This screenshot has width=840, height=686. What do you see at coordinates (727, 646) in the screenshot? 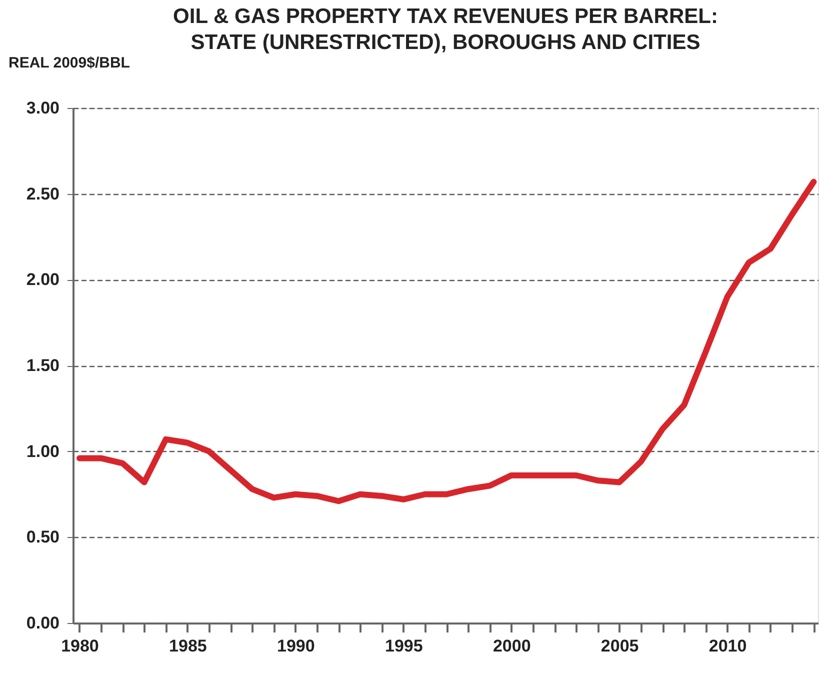
I see `x-tick-label: 2010` at bounding box center [727, 646].